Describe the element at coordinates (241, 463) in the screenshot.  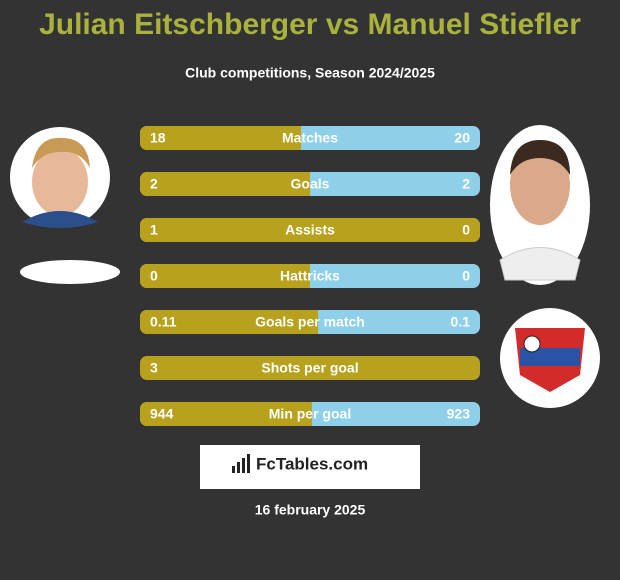
I see `brand-icon` at that location.